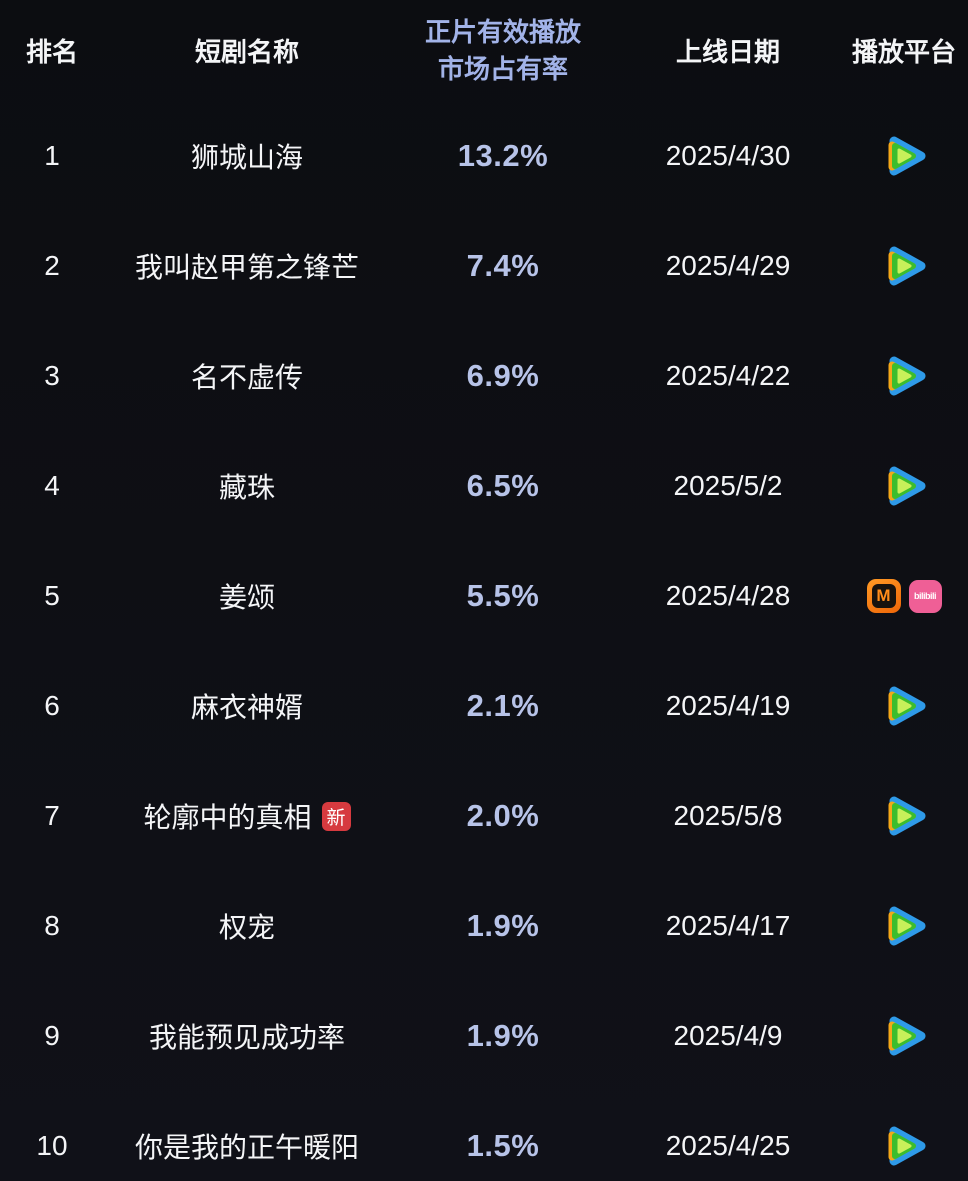 This screenshot has height=1181, width=968. What do you see at coordinates (52, 925) in the screenshot?
I see `rank-value: 8` at bounding box center [52, 925].